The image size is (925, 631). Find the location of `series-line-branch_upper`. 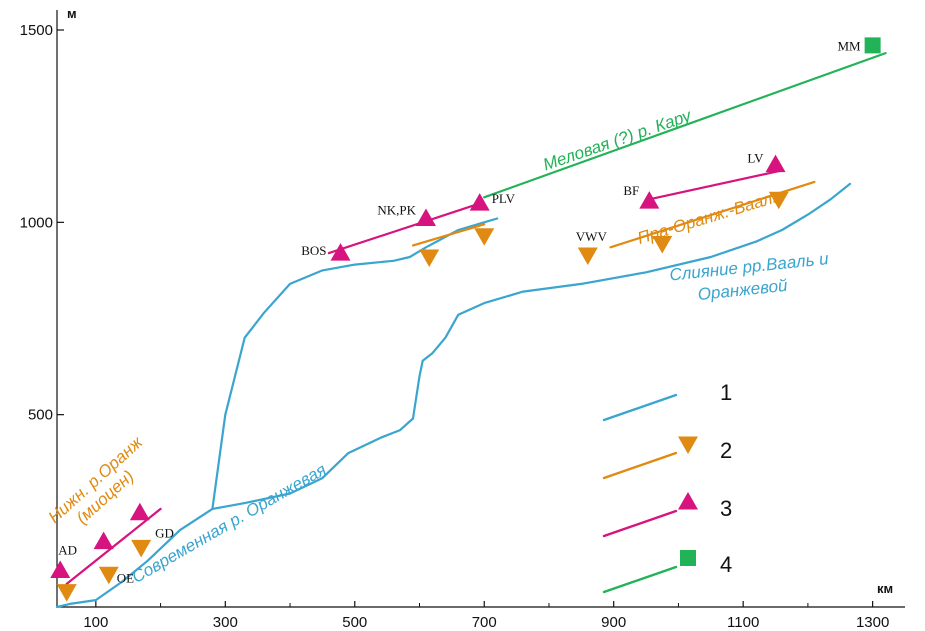

series-line-branch_upper is located at coordinates (355, 363).